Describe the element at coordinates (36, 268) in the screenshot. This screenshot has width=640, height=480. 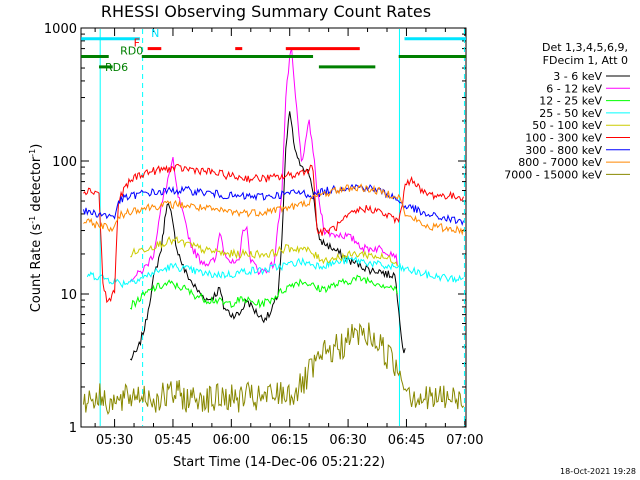
I see `y-label-part-1: Count Rate (s` at that location.